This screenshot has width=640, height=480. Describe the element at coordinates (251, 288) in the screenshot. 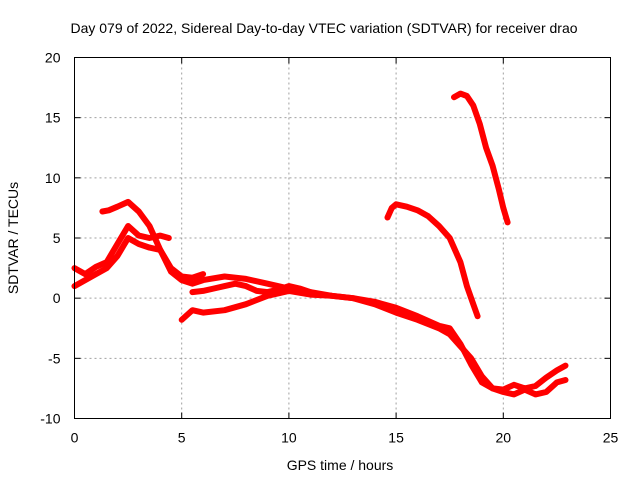

I see `series-track-e` at that location.